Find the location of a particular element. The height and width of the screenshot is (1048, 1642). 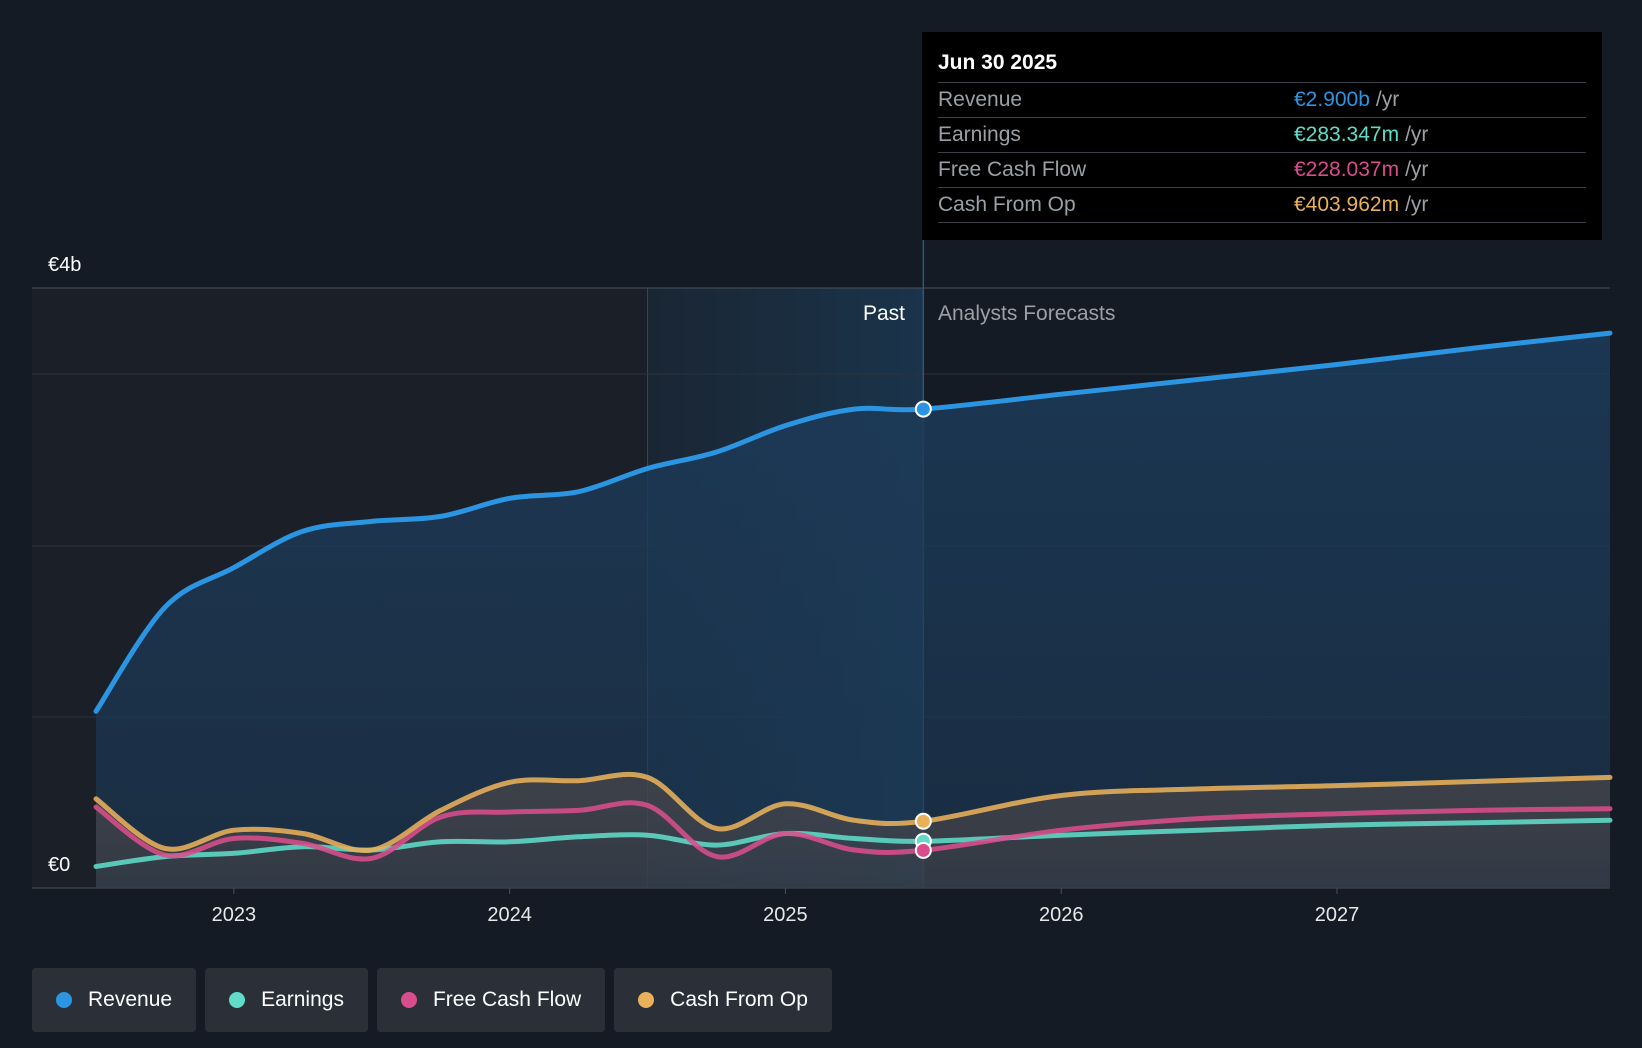

series-line-fcf is located at coordinates (853, 831).